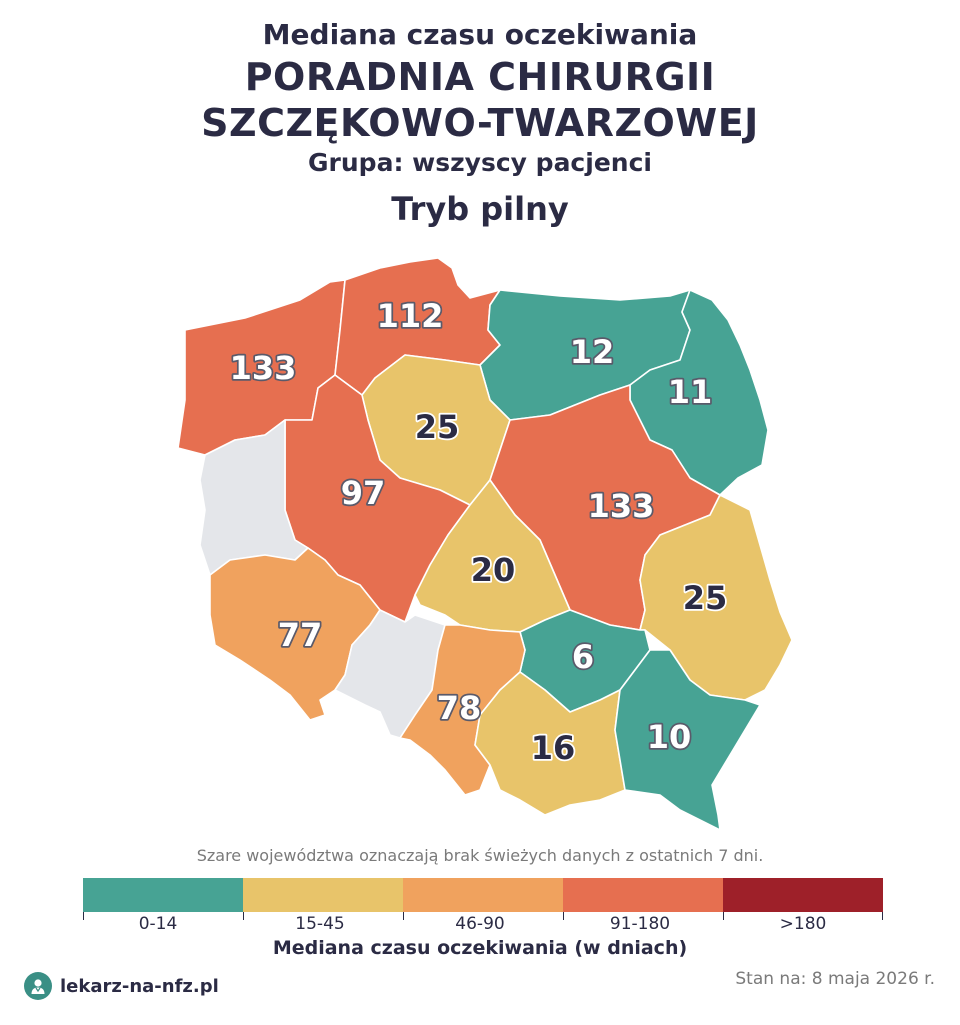 The height and width of the screenshot is (1025, 960). Describe the element at coordinates (640, 924) in the screenshot. I see `legend-label-91-180: 91-180` at that location.